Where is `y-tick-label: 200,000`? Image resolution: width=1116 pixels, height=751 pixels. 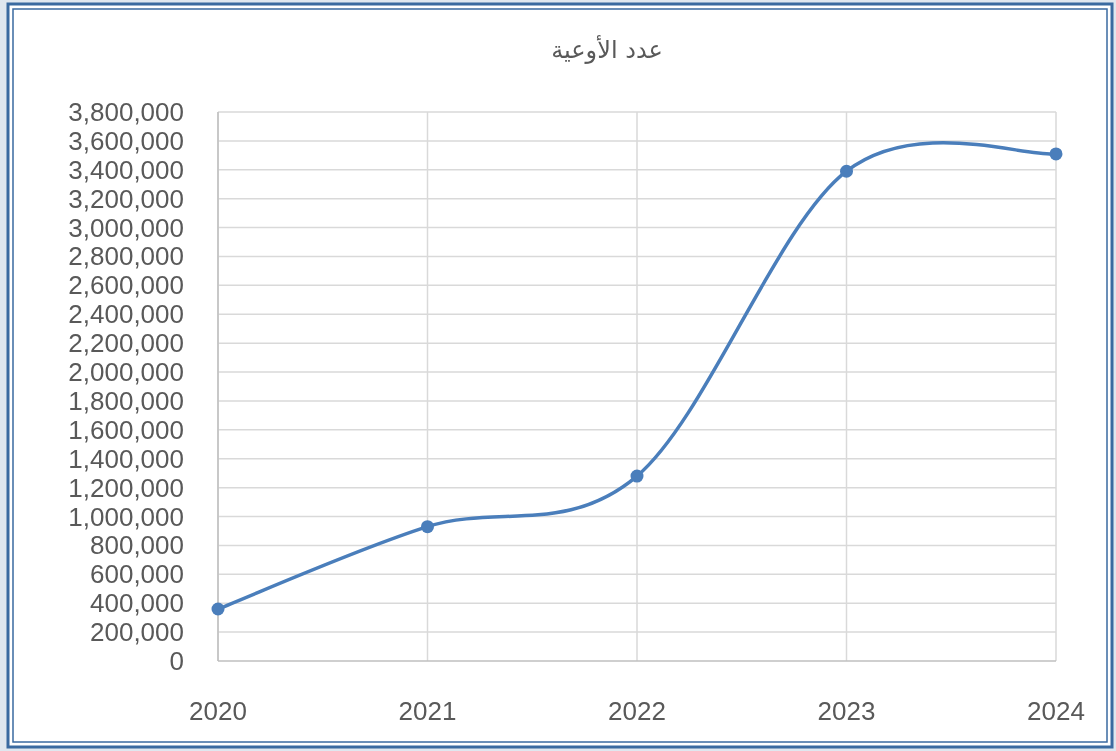 y-tick-label: 200,000 is located at coordinates (137, 632).